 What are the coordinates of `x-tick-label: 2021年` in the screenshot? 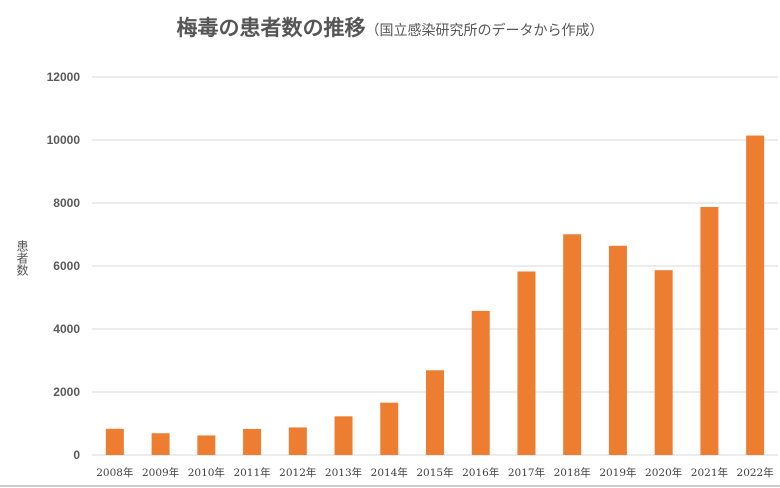 It's located at (709, 472).